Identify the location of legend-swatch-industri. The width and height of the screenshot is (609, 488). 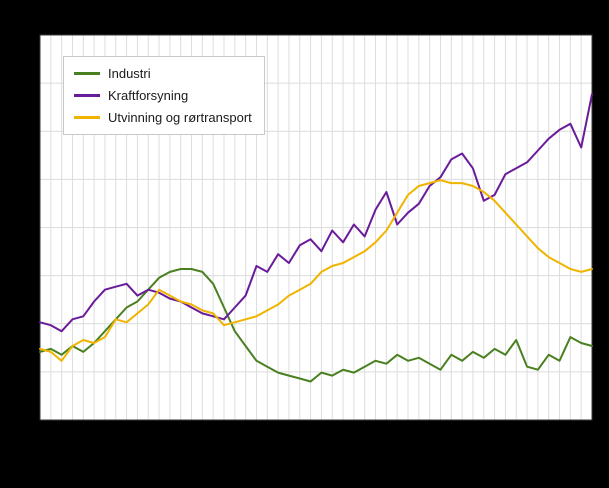
(87, 73).